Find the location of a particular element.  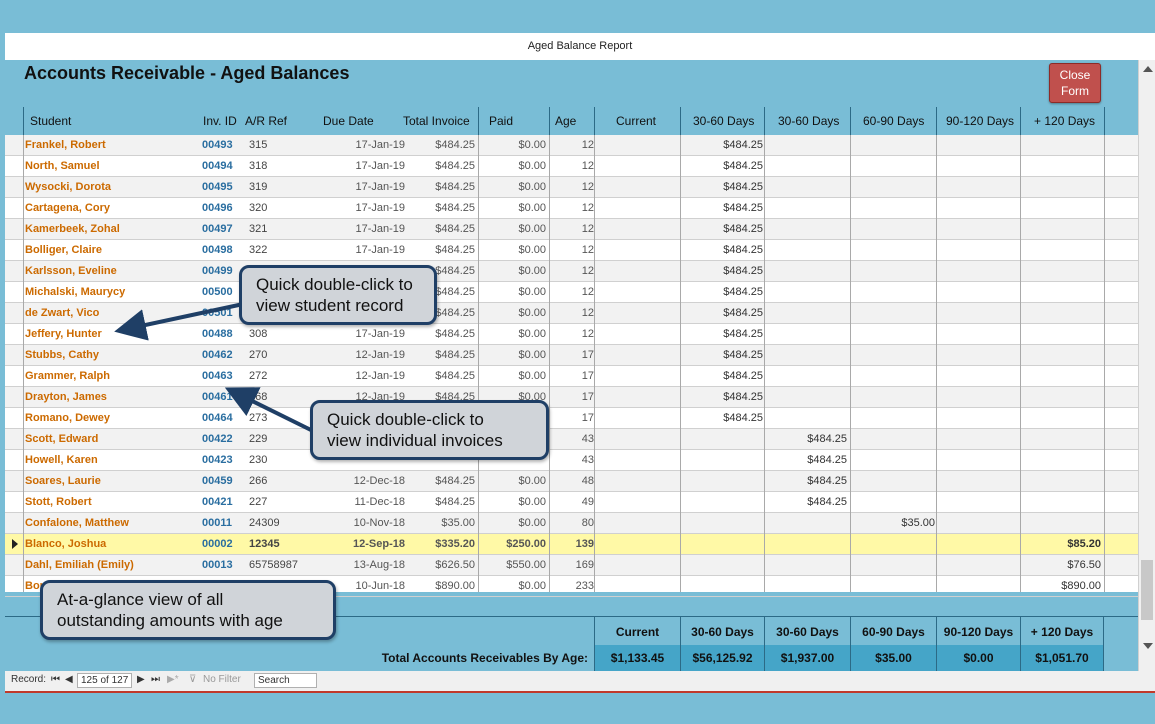

invoice-id: 00495 is located at coordinates (217, 187).